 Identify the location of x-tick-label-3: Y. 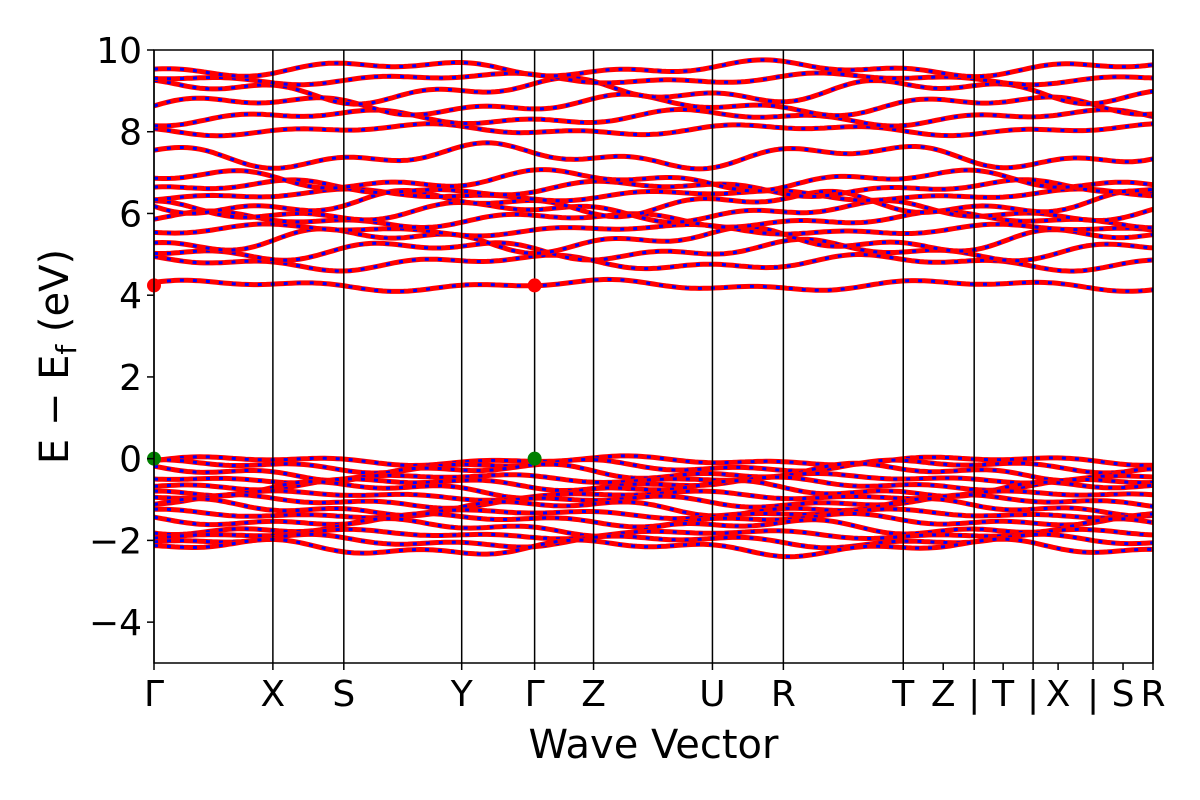
(462, 694).